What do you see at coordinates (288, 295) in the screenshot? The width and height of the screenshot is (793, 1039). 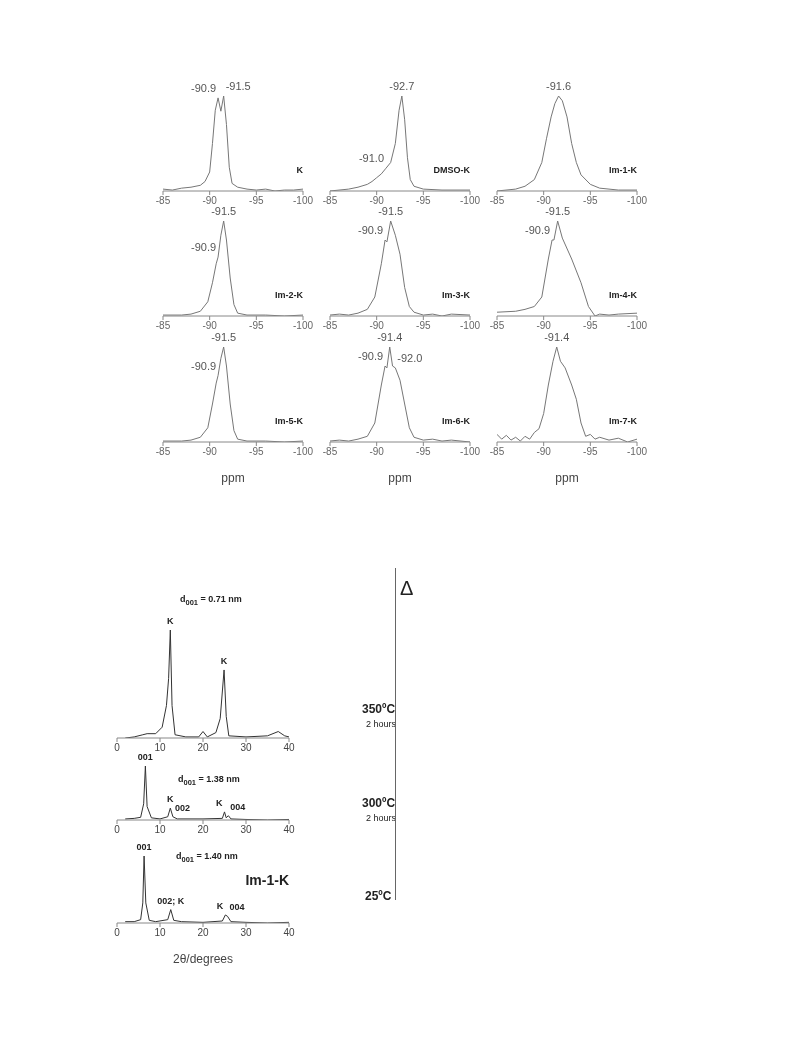 I see `text: Im-2-K` at bounding box center [288, 295].